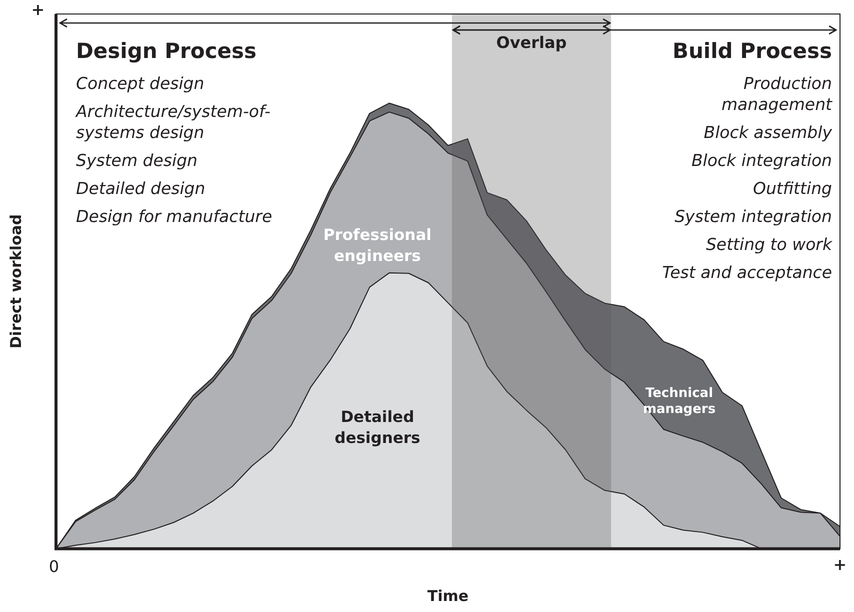 This screenshot has height=612, width=854. What do you see at coordinates (448, 595) in the screenshot?
I see `x-axis-title: Time` at bounding box center [448, 595].